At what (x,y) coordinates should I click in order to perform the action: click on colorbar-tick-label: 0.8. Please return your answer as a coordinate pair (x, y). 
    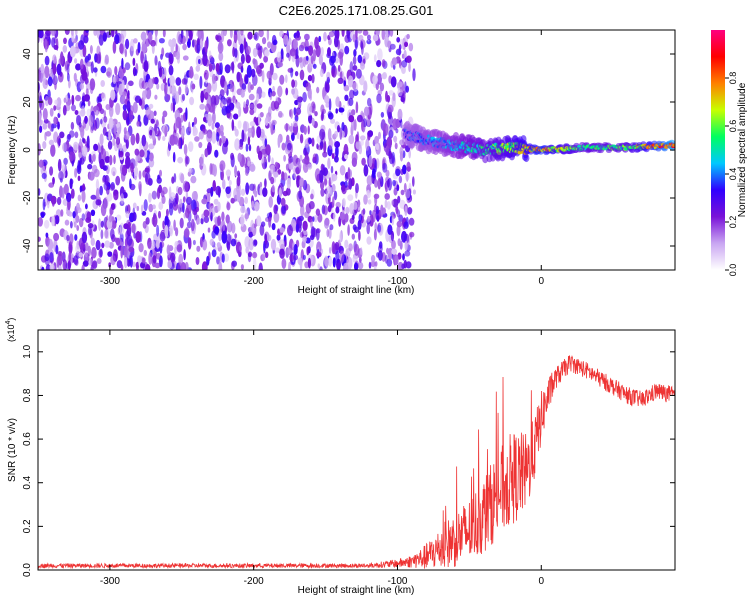
    Looking at the image, I should click on (733, 78).